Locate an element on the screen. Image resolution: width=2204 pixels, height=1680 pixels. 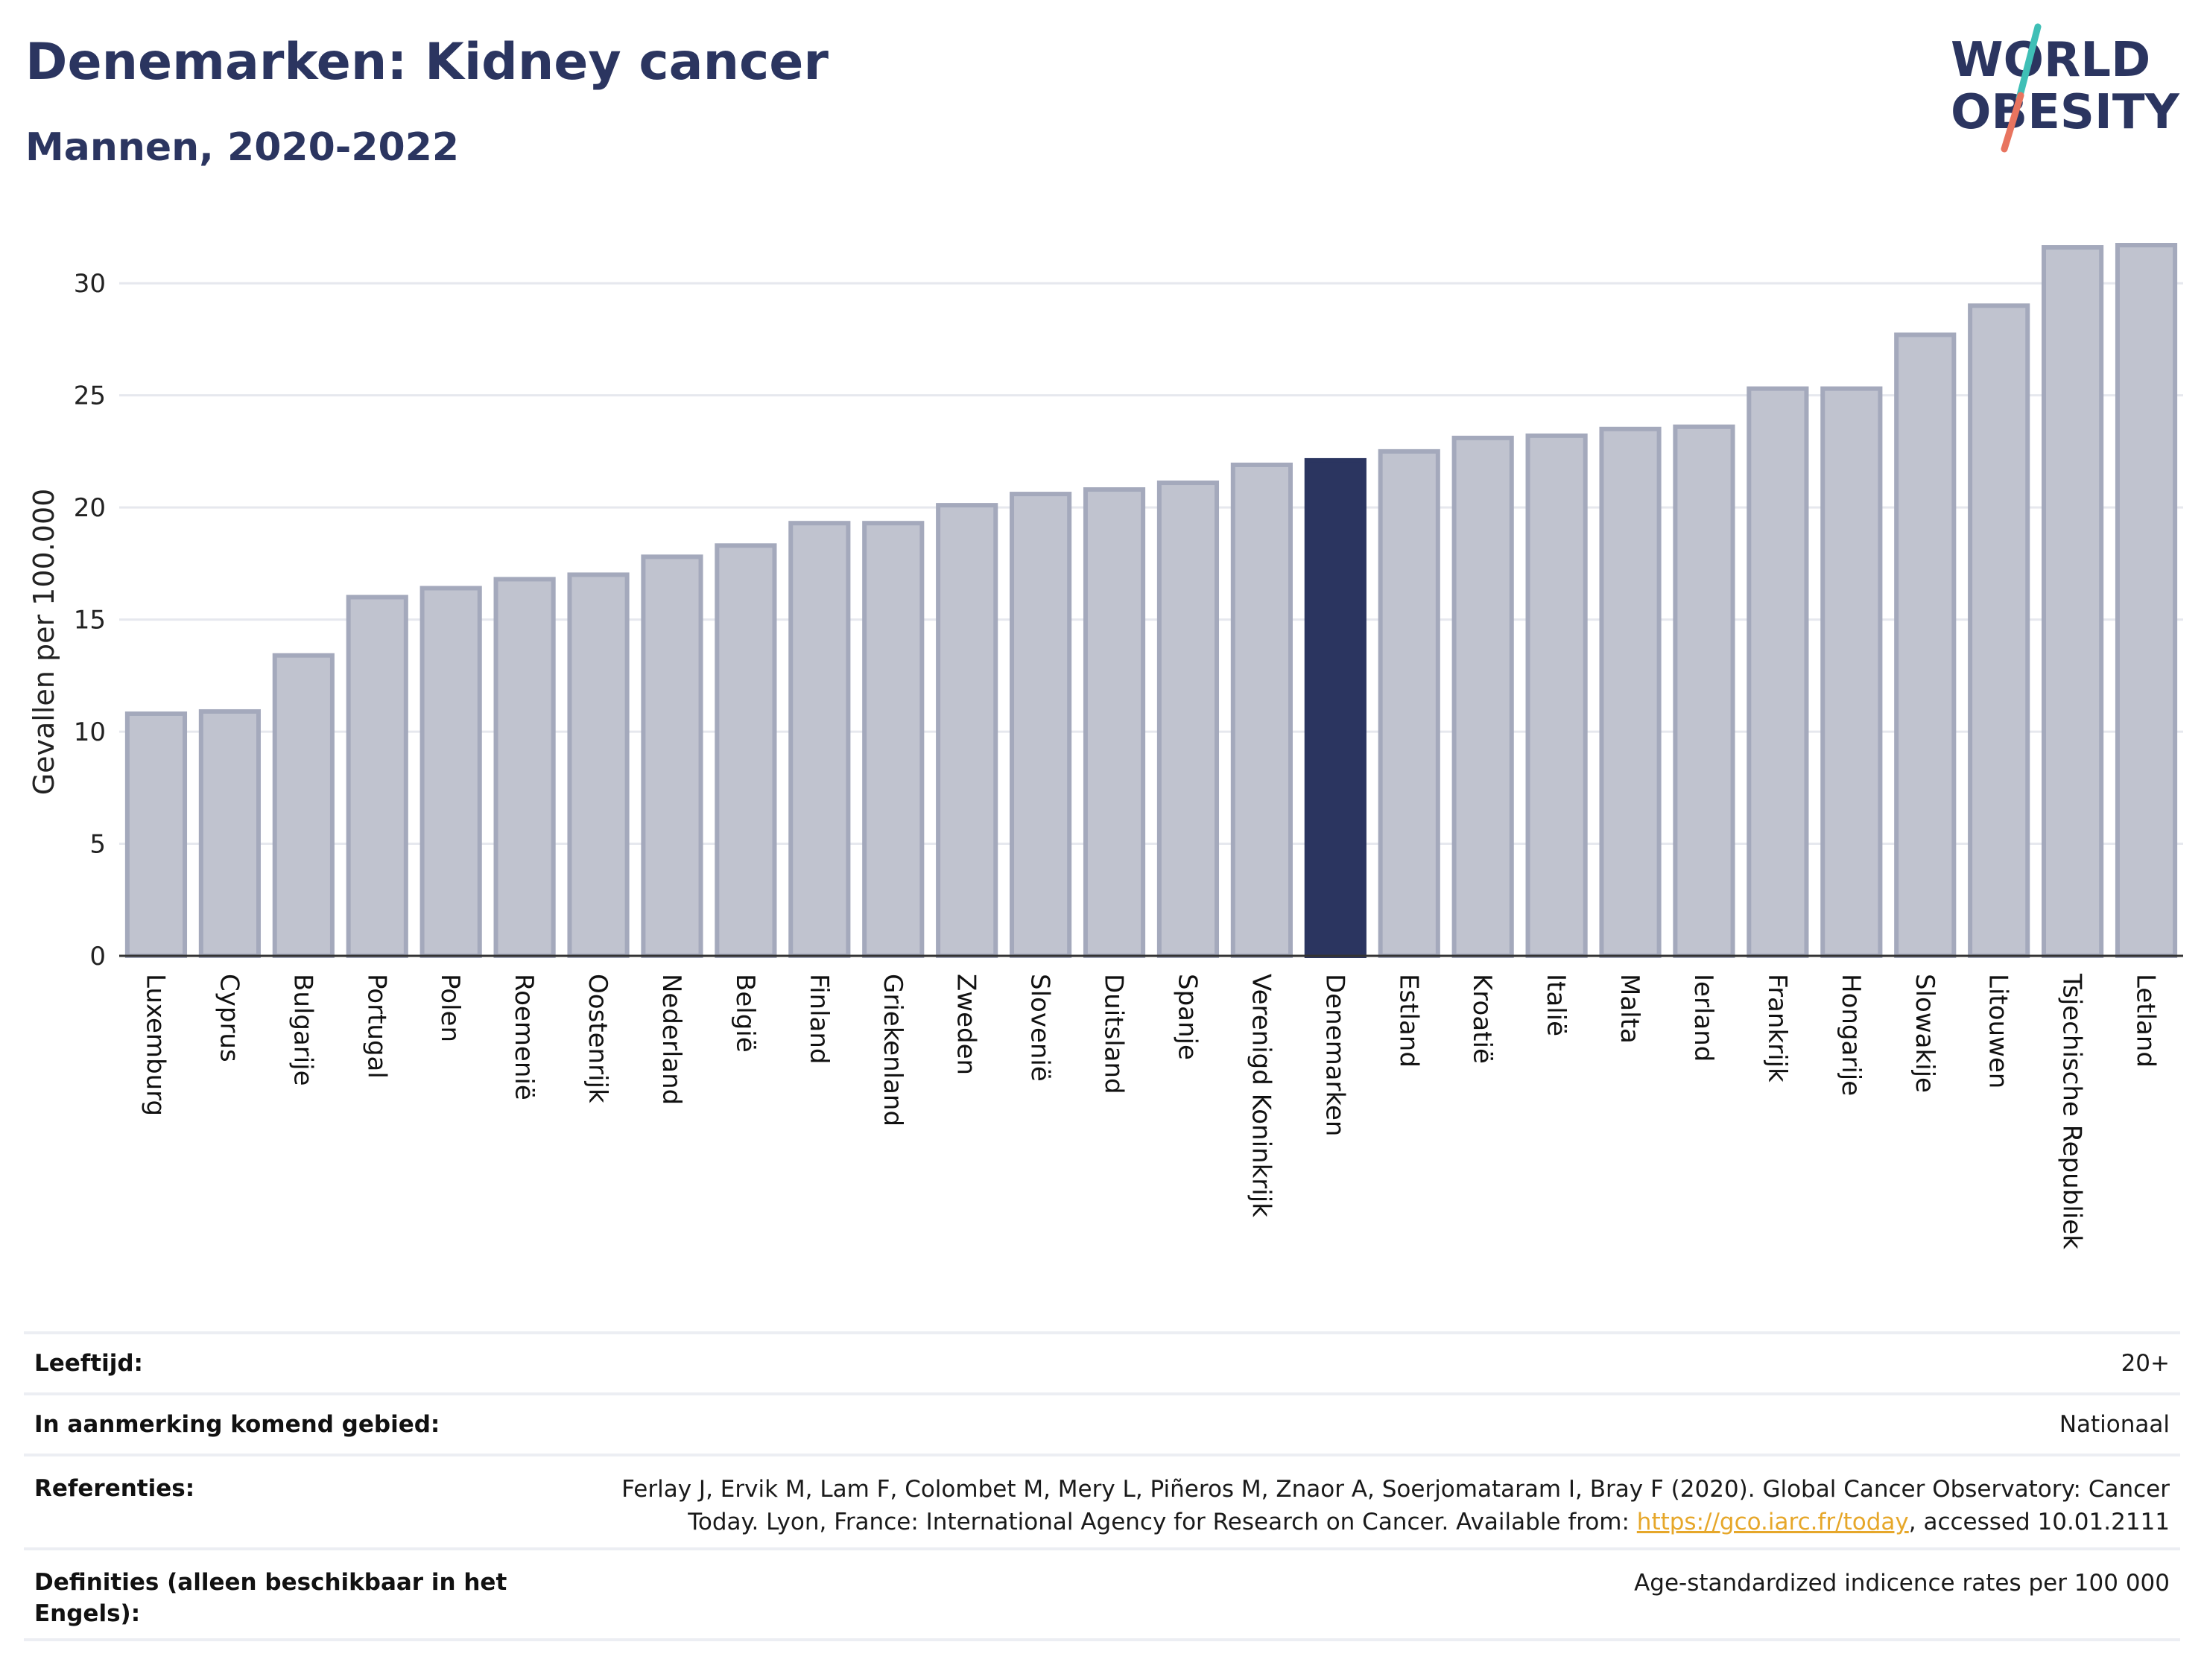
x-tick-label: Slowakije is located at coordinates (1924, 1033).